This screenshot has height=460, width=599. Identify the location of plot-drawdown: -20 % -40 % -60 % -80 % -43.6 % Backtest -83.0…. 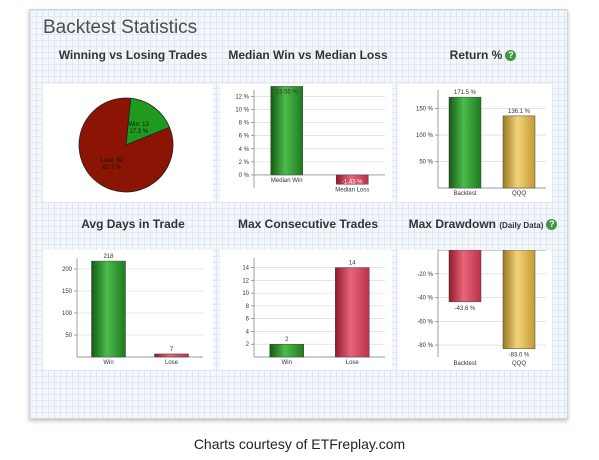
(475, 310).